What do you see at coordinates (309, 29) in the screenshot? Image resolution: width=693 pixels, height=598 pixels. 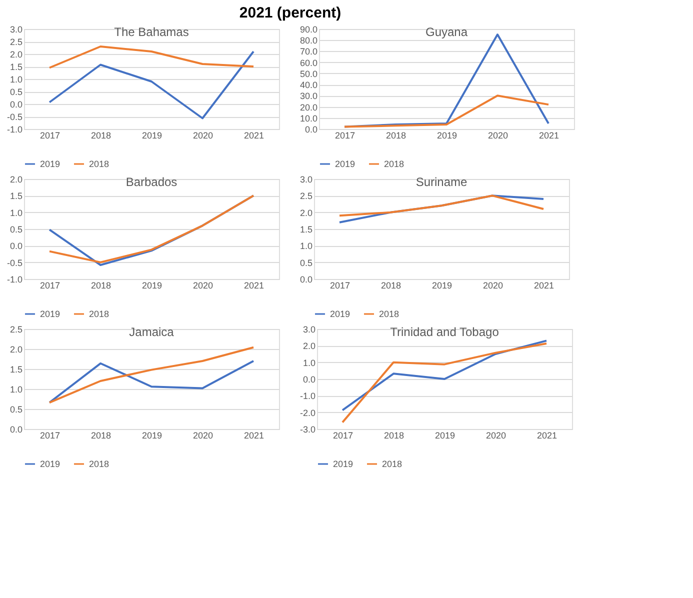 I see `y-tick-label: 90.0` at bounding box center [309, 29].